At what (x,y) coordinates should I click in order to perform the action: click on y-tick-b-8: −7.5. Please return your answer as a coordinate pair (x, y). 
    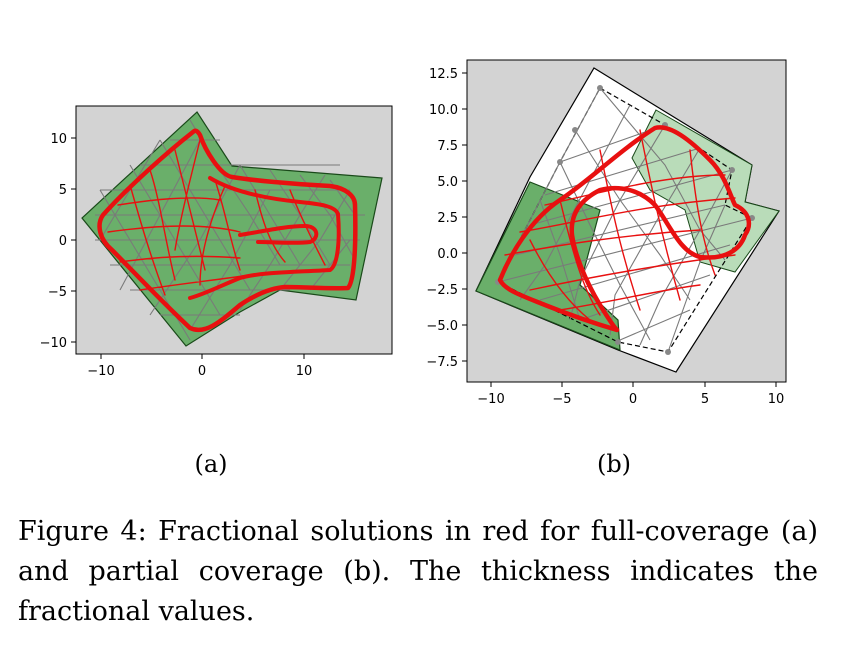
    Looking at the image, I should click on (442, 362).